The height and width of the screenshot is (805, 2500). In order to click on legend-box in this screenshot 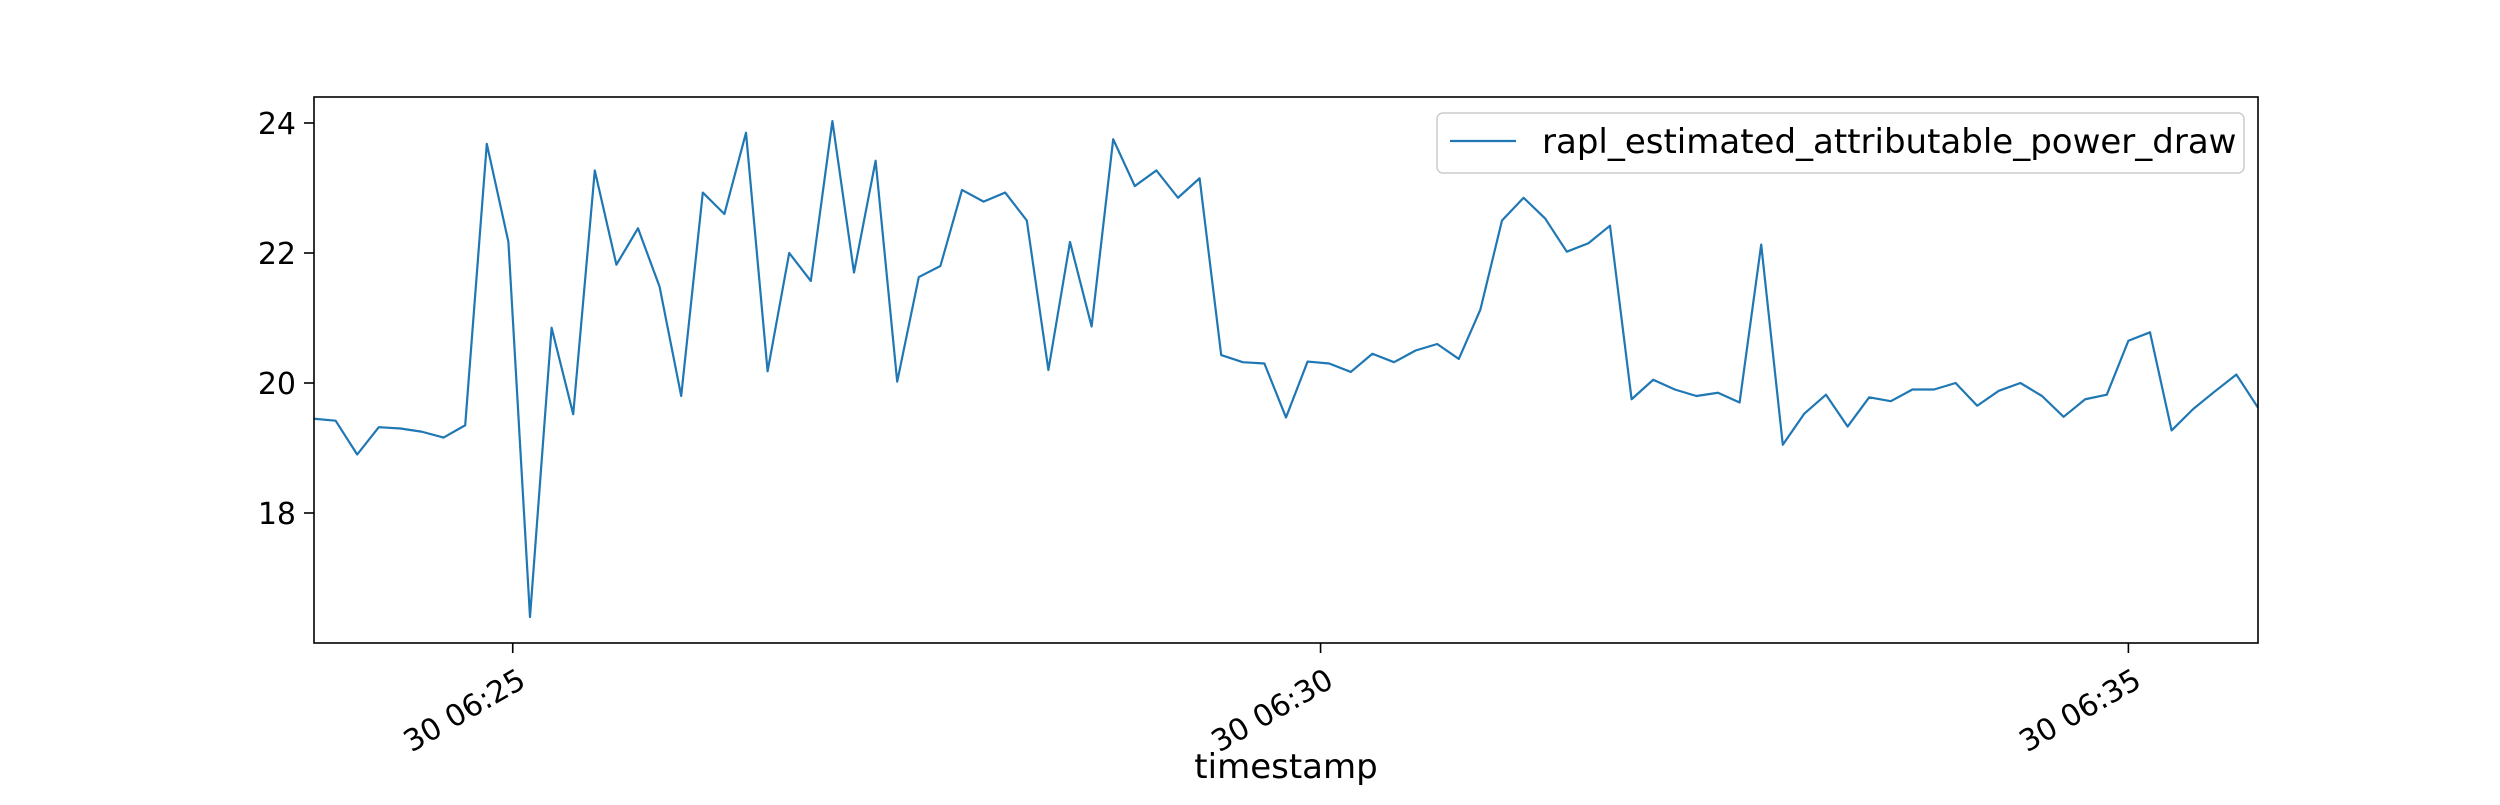, I will do `click(1840, 143)`.